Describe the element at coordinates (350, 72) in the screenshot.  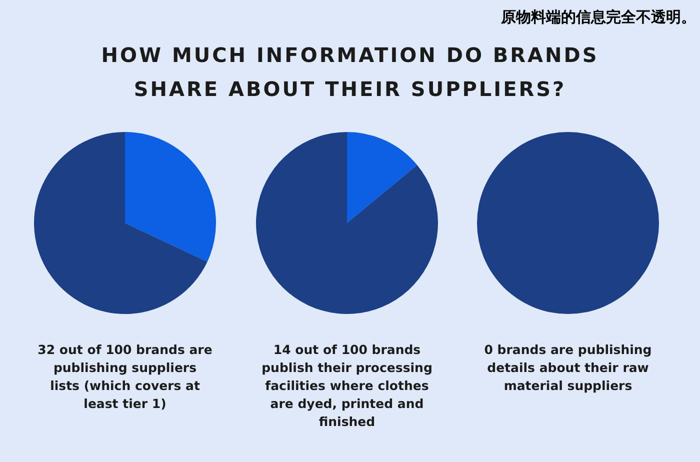
I see `text: HOW MUCH INFORMATION DO BRANDS SHARE ABOUT THEIR SUPPLIERS?` at that location.